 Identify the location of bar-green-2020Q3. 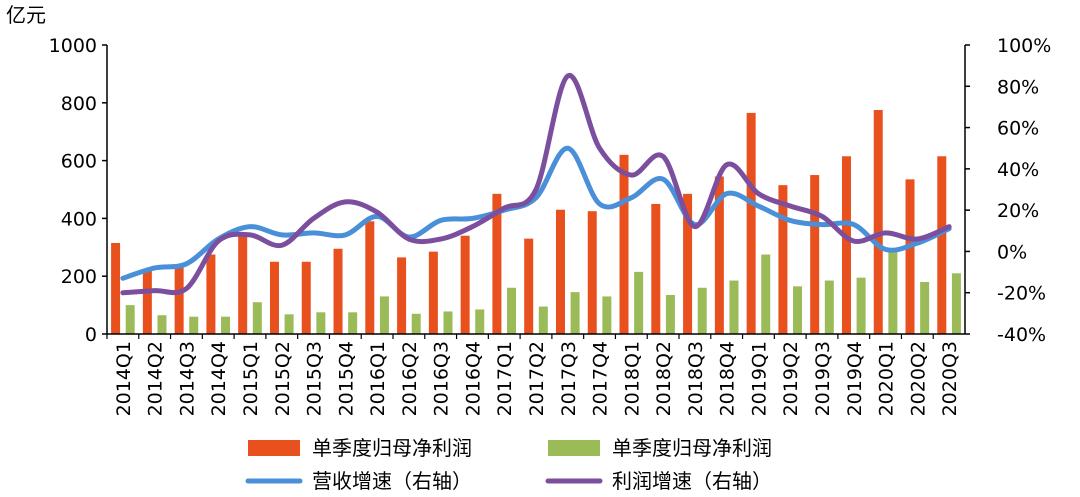
(956, 303).